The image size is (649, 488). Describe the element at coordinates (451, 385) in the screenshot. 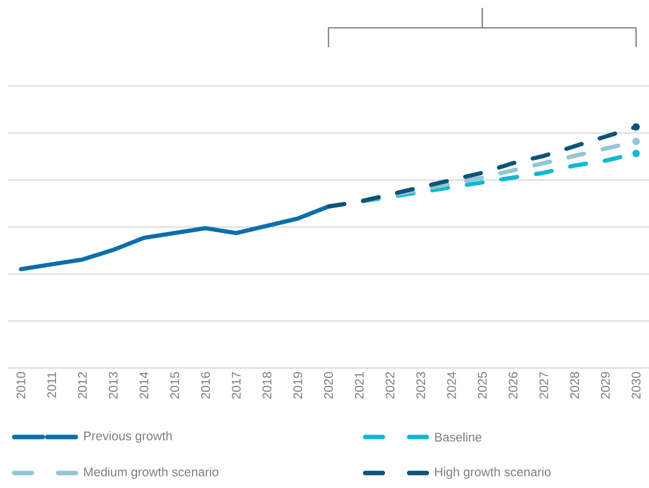

I see `x-tick-label: 2024` at that location.